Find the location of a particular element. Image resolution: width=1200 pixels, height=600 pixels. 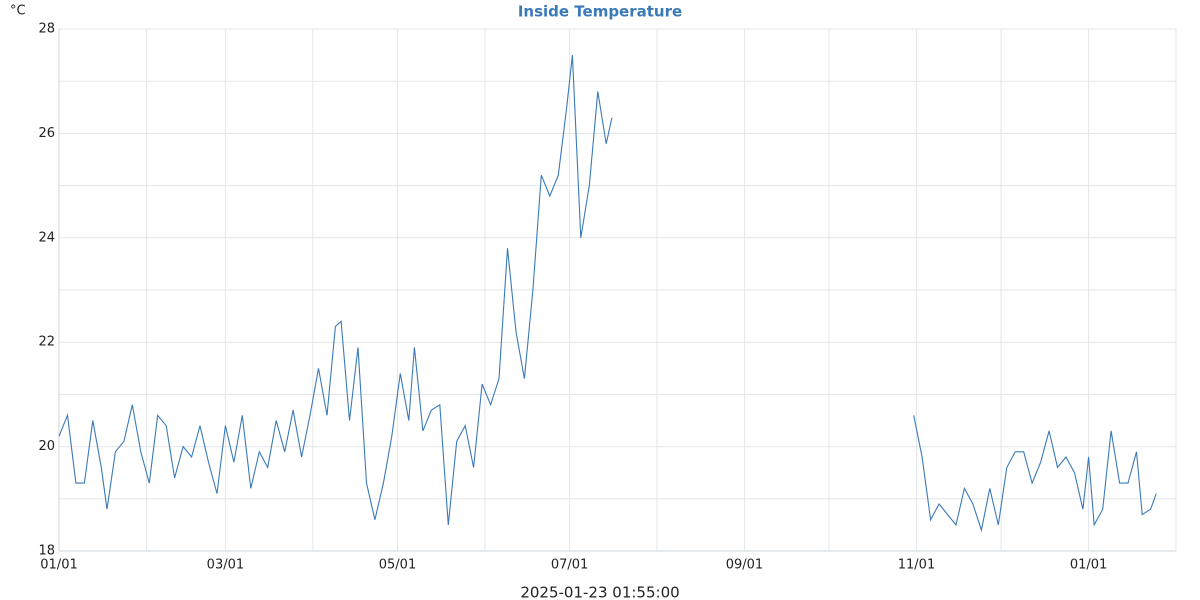

y-tick-label: 20 is located at coordinates (46, 446).